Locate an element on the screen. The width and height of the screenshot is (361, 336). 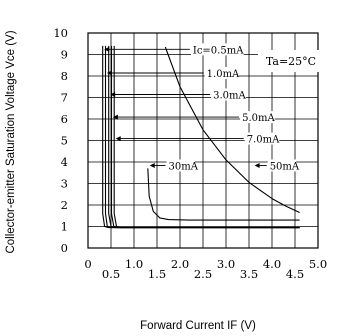
y-tick-label: 10 is located at coordinates (60, 33).